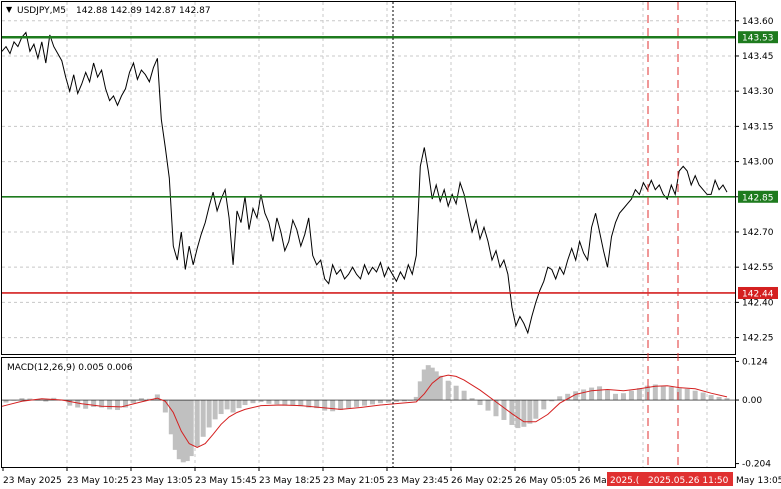  I want to click on price-tick-label: 143.60, so click(758, 22).